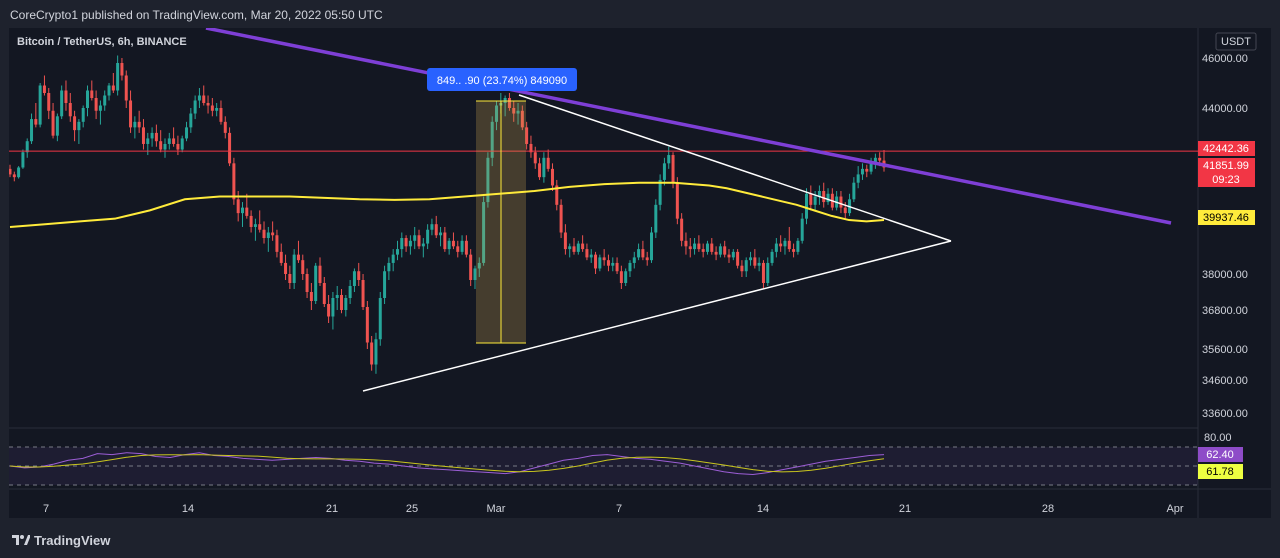 This screenshot has height=558, width=1280. Describe the element at coordinates (496, 509) in the screenshot. I see `x-tick-label: Mar` at that location.